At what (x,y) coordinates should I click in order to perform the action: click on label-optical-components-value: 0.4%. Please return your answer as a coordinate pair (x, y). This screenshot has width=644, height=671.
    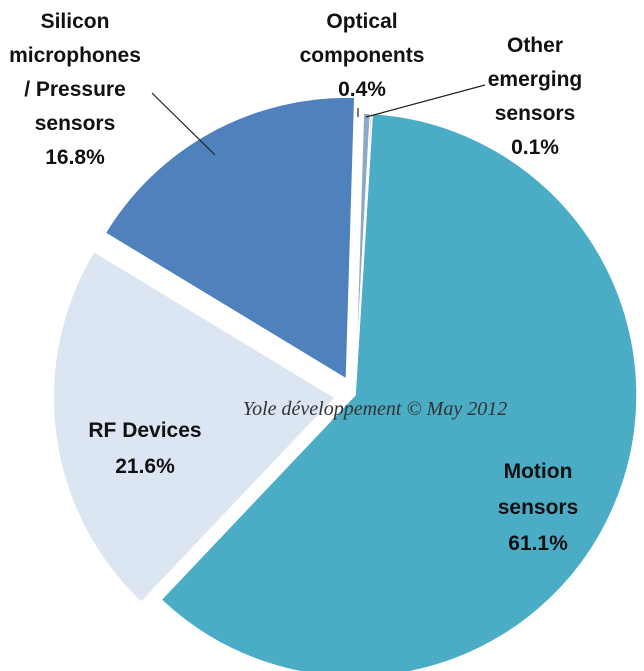
    Looking at the image, I should click on (362, 89).